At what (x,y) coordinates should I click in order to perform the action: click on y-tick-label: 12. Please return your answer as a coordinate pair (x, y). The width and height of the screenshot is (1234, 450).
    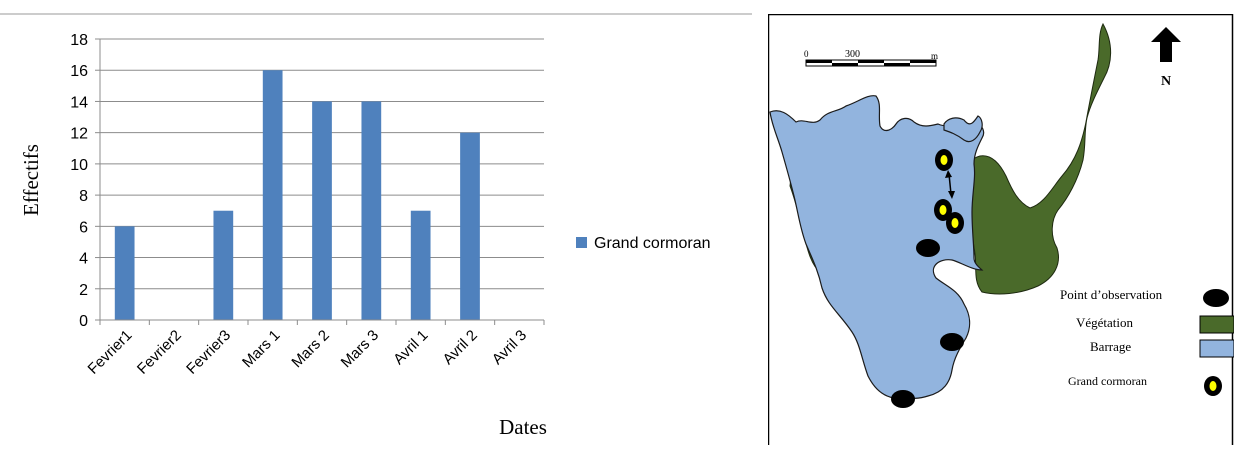
    Looking at the image, I should click on (79, 134).